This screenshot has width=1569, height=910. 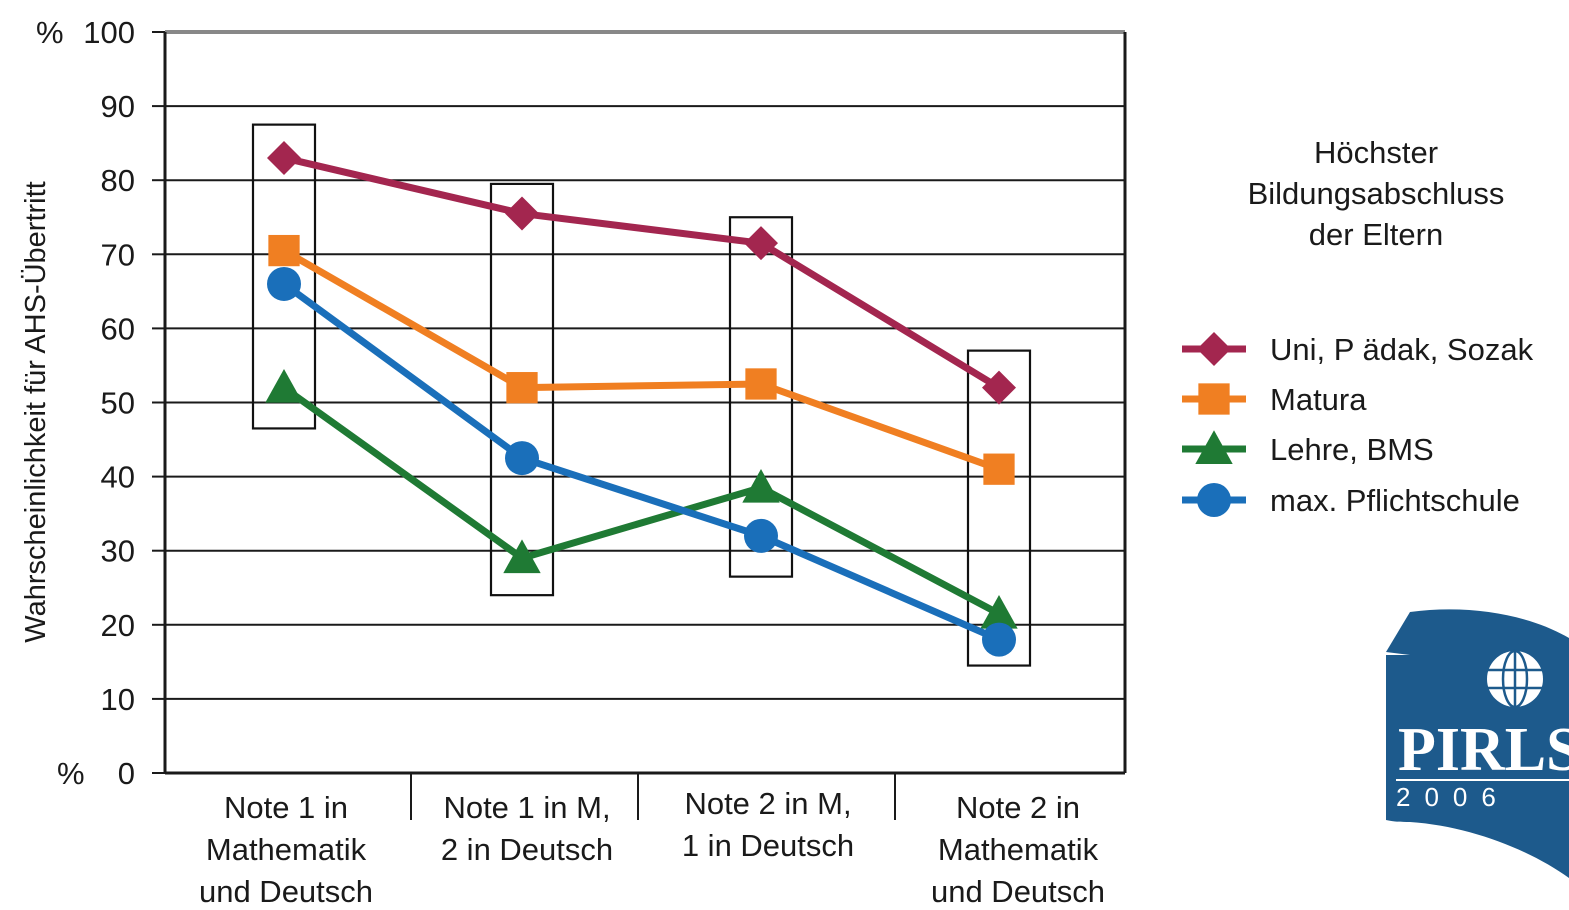 I want to click on y-axis-label: Wahrscheinlichkeit für AHS-Übertritt, so click(x=36, y=411).